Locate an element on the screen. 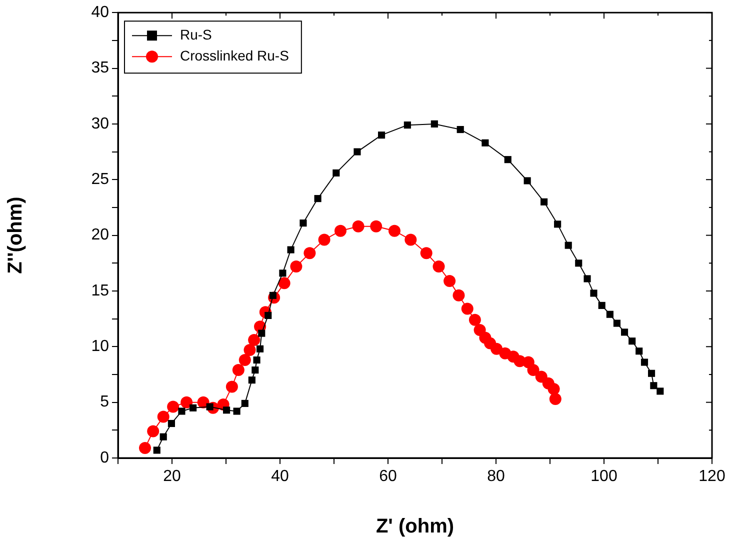  x-tick-label: 60 is located at coordinates (388, 477).